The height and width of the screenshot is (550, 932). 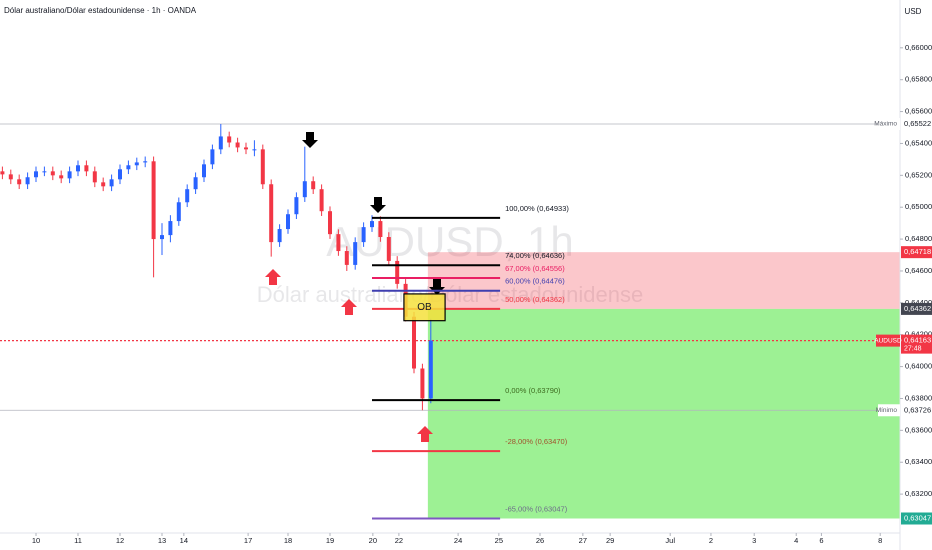 I want to click on y-tick-label: 0,65800, so click(x=918, y=79).